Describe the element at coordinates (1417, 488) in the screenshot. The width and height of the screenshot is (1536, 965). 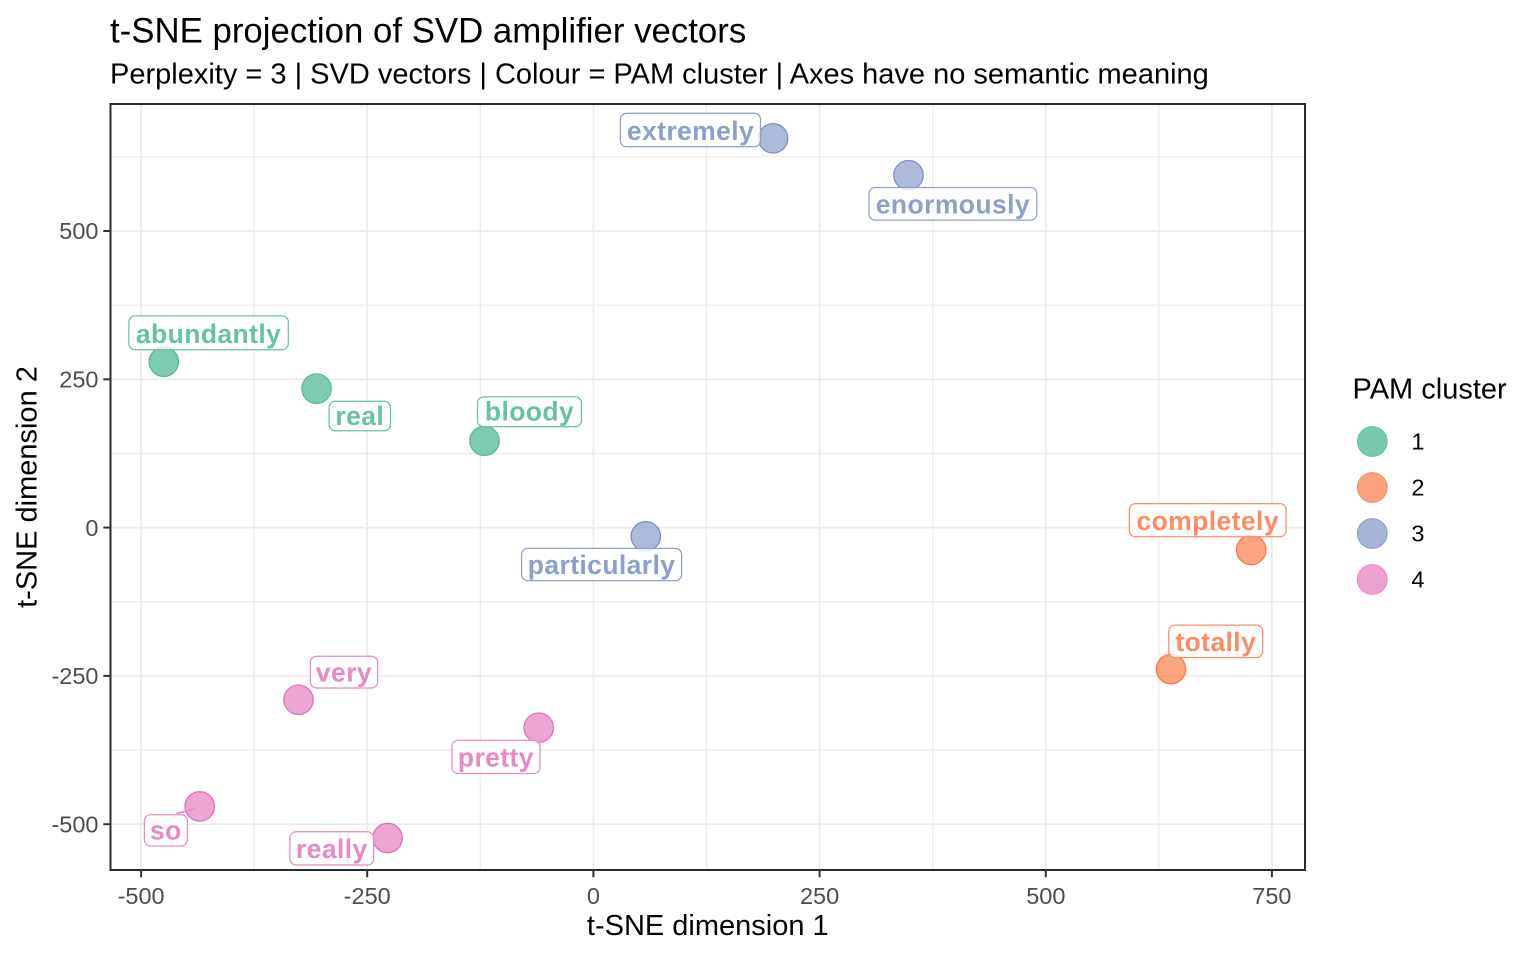
I see `svg-text: 2` at that location.